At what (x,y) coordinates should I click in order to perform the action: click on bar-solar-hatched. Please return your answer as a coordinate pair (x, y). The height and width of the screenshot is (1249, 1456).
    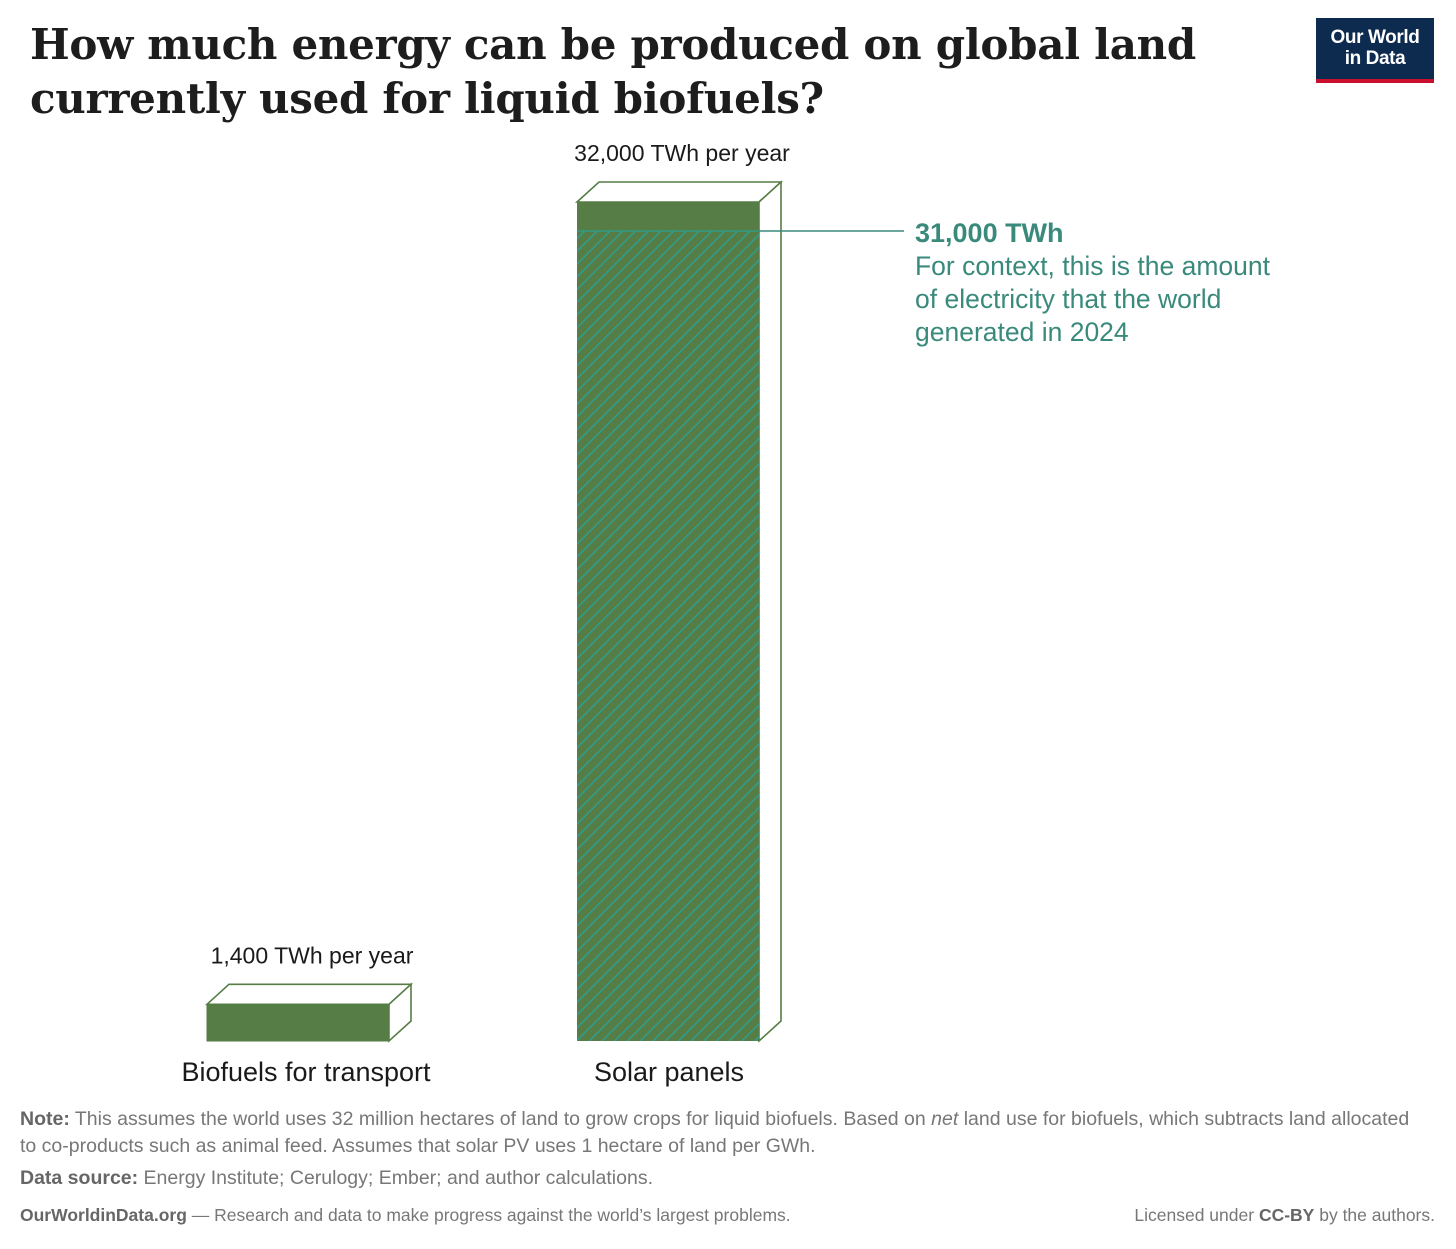
    Looking at the image, I should click on (668, 636).